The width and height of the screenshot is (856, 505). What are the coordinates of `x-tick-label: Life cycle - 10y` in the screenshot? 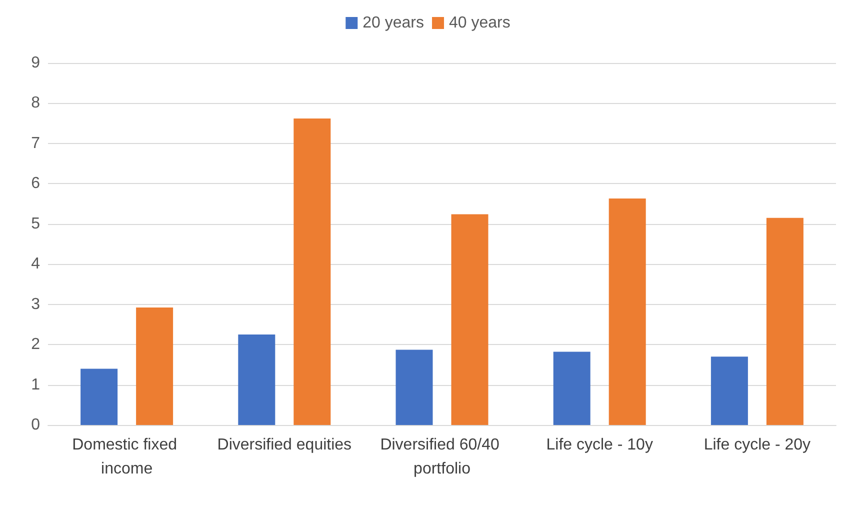 It's located at (599, 445).